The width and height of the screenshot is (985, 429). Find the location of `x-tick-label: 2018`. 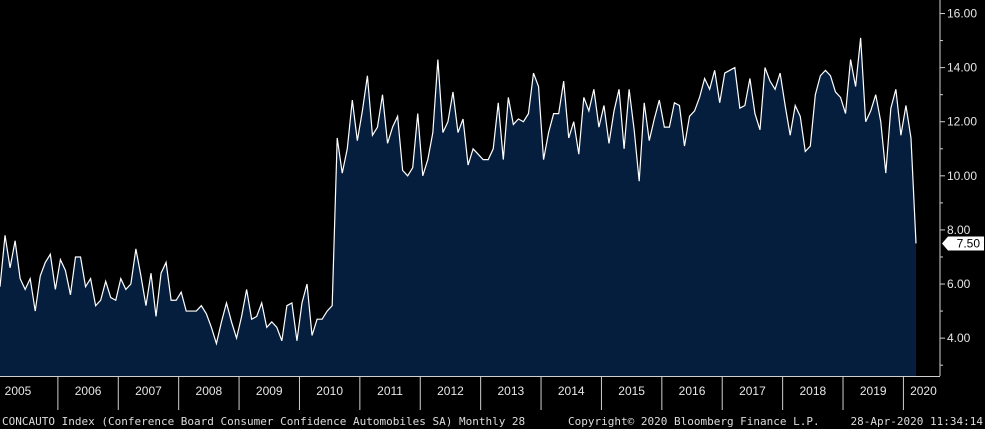

x-tick-label: 2018 is located at coordinates (812, 391).